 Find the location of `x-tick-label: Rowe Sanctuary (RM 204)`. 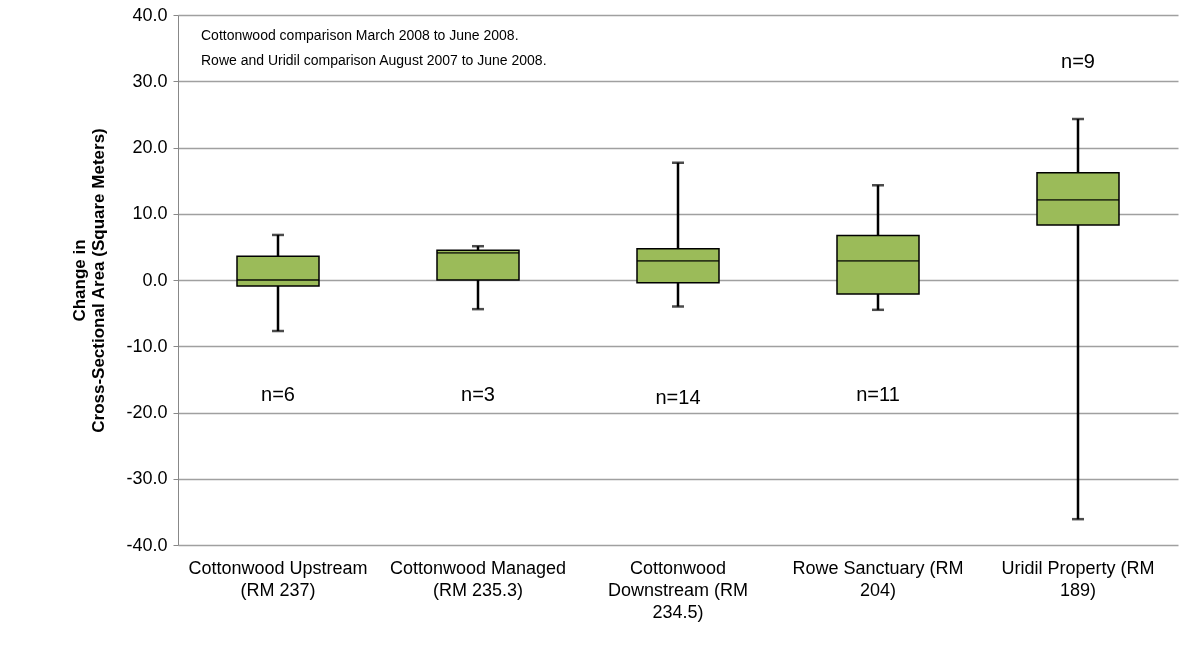

x-tick-label: Rowe Sanctuary (RM 204) is located at coordinates (878, 578).